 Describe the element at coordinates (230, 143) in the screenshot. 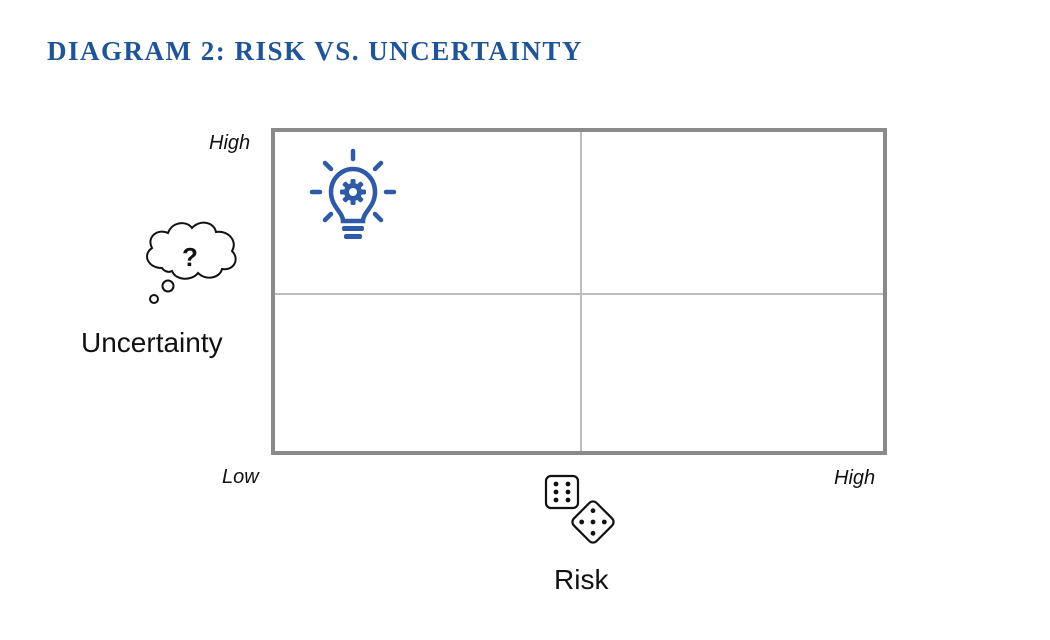

I see `y-axis-high-tick: High` at that location.